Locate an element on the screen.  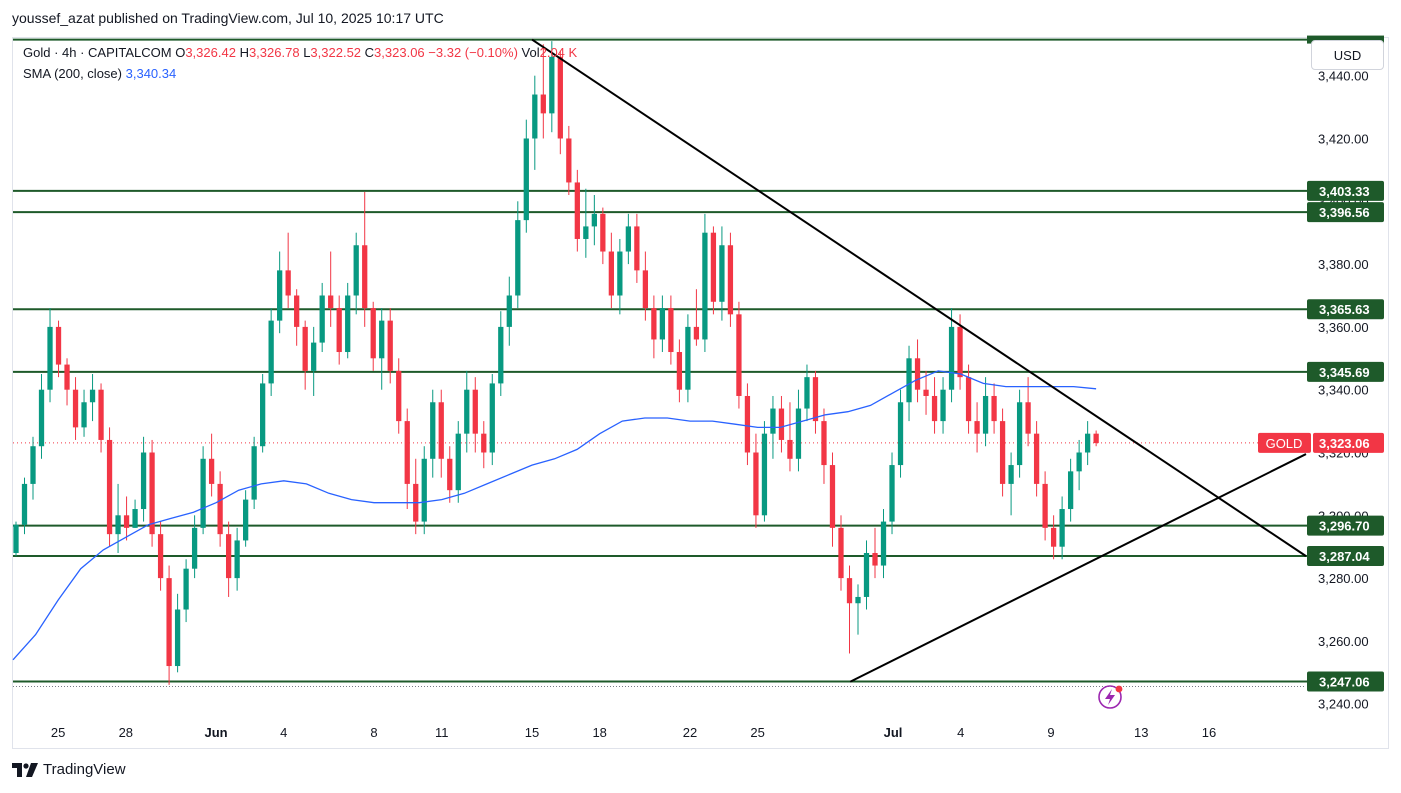
level-price-tag-label: 3,345.69 is located at coordinates (1344, 372).